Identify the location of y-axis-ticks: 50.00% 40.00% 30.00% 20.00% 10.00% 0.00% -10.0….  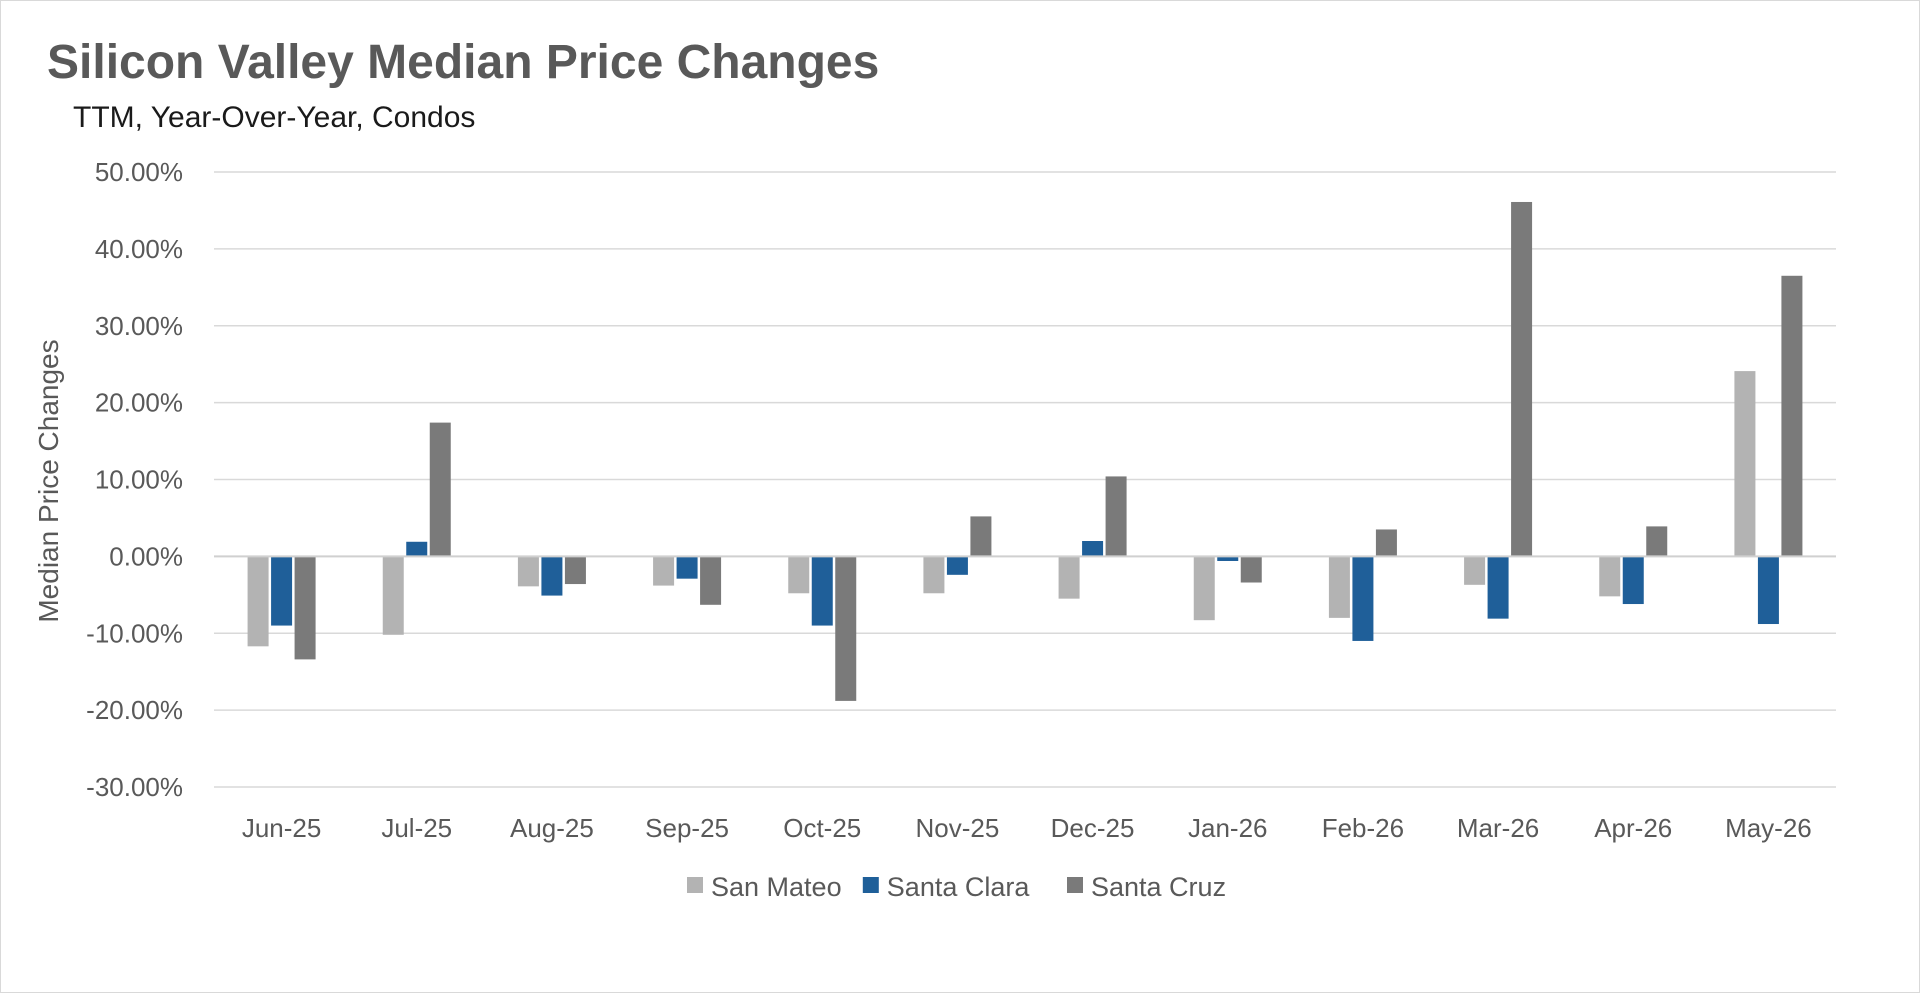
(134, 479).